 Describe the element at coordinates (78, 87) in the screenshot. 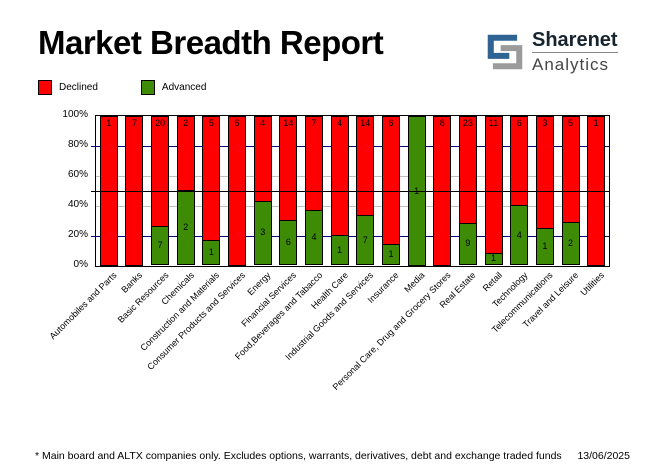

I see `legend-label: Declined` at that location.